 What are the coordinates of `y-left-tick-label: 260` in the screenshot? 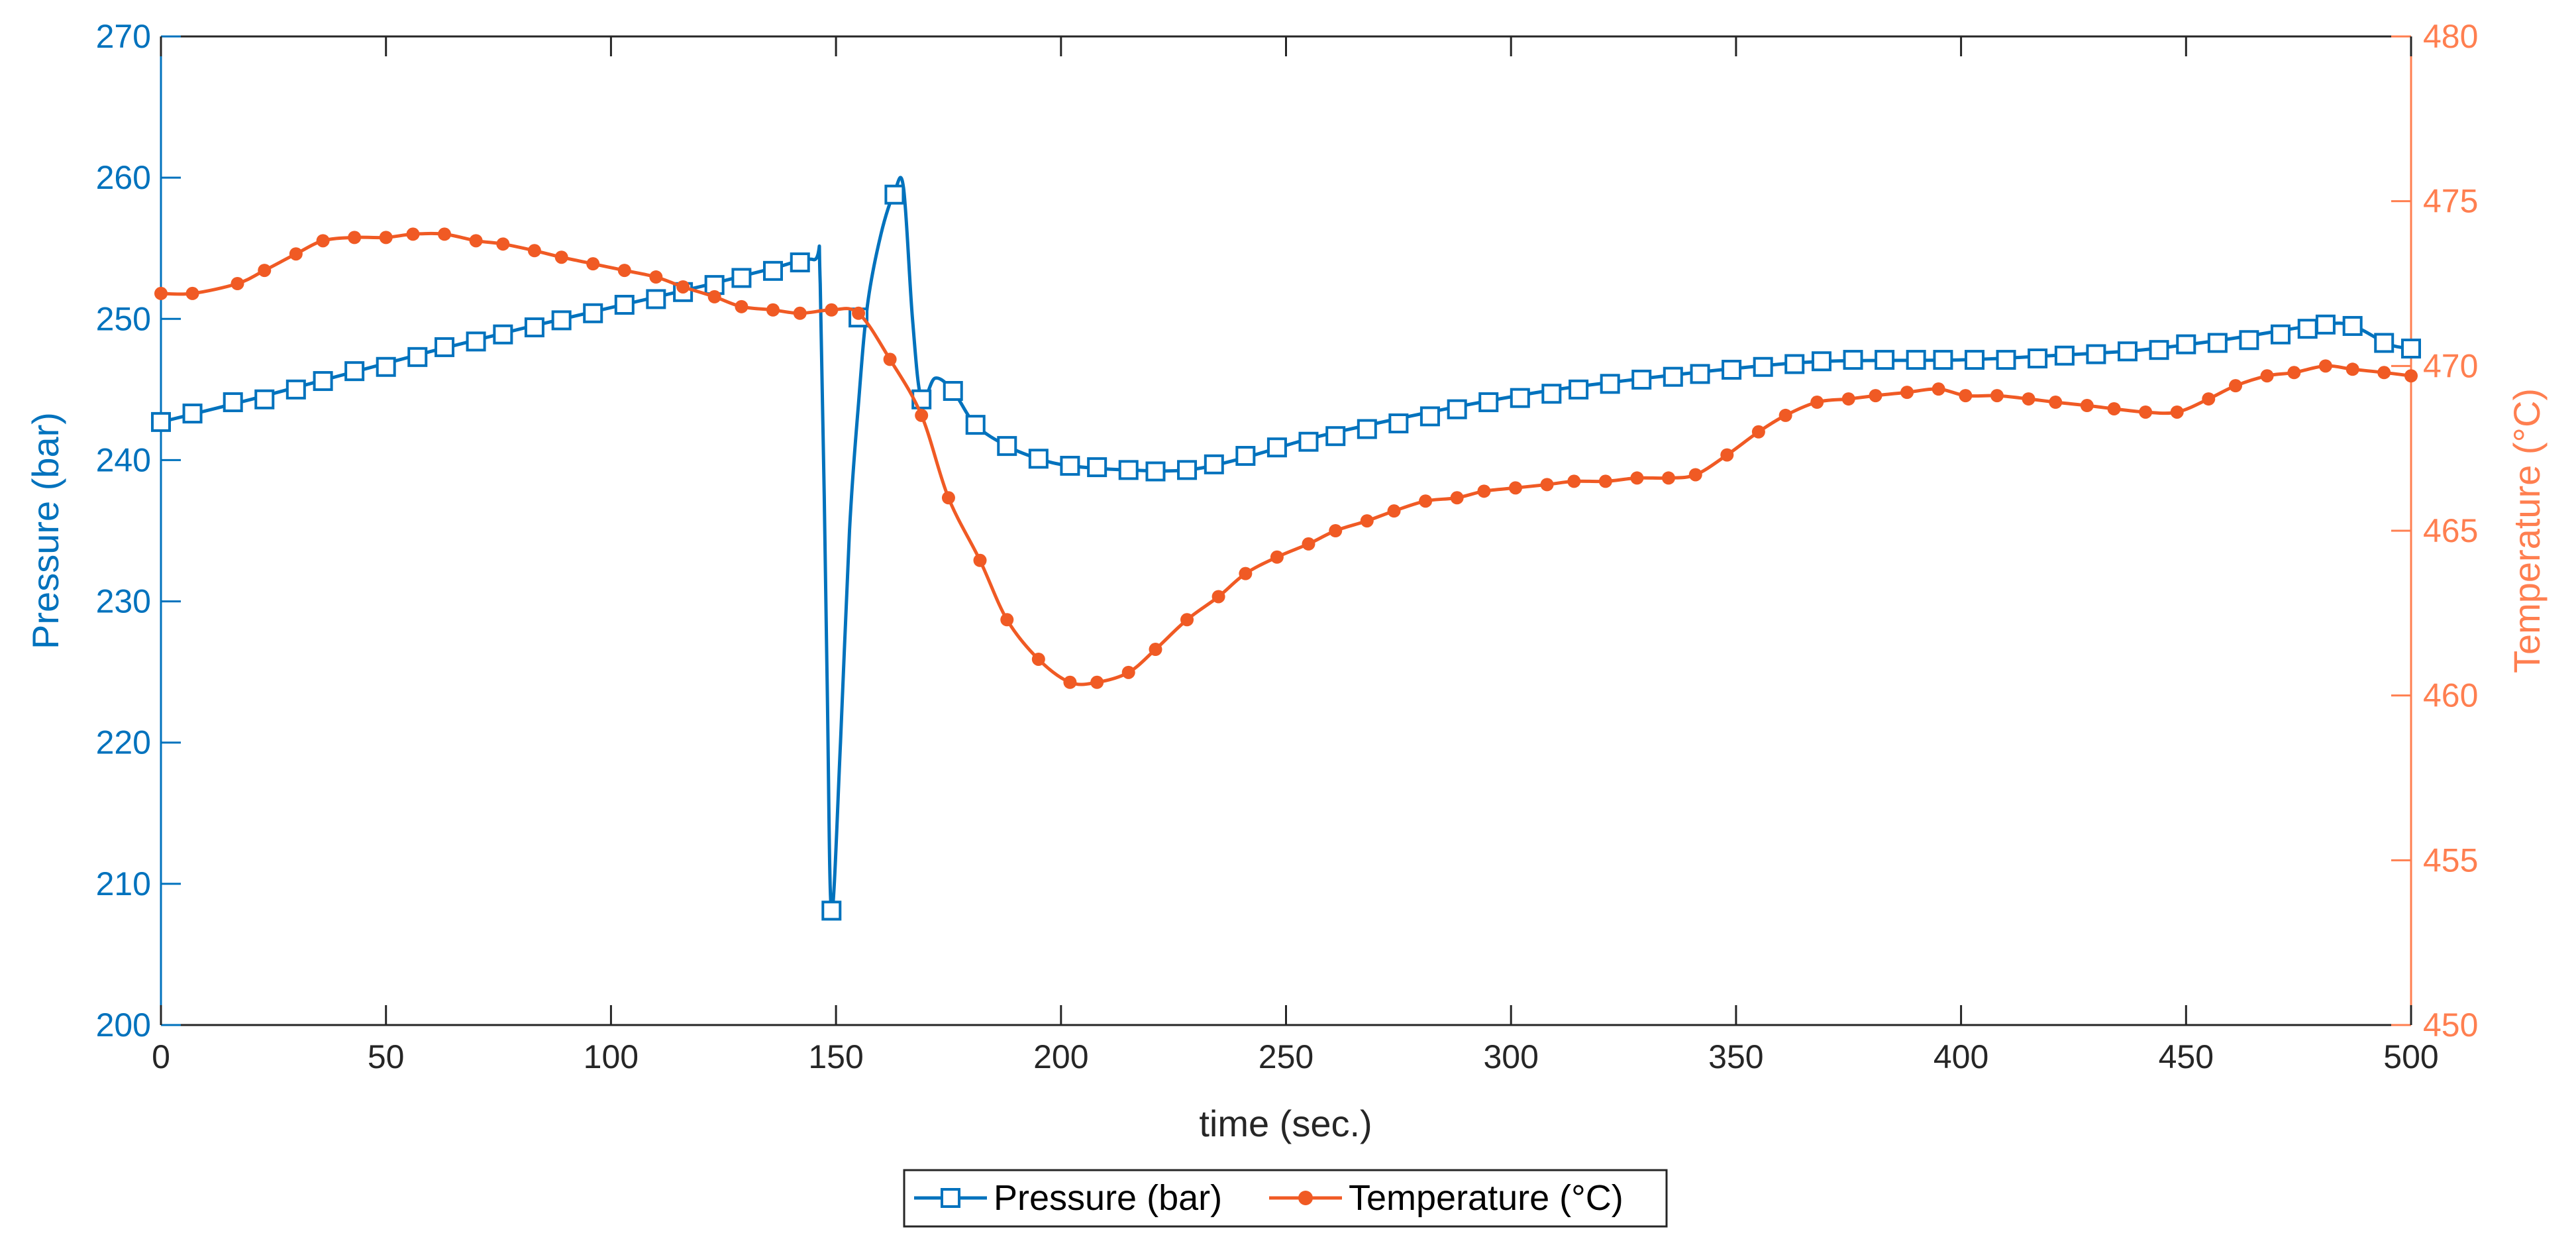 It's located at (123, 177).